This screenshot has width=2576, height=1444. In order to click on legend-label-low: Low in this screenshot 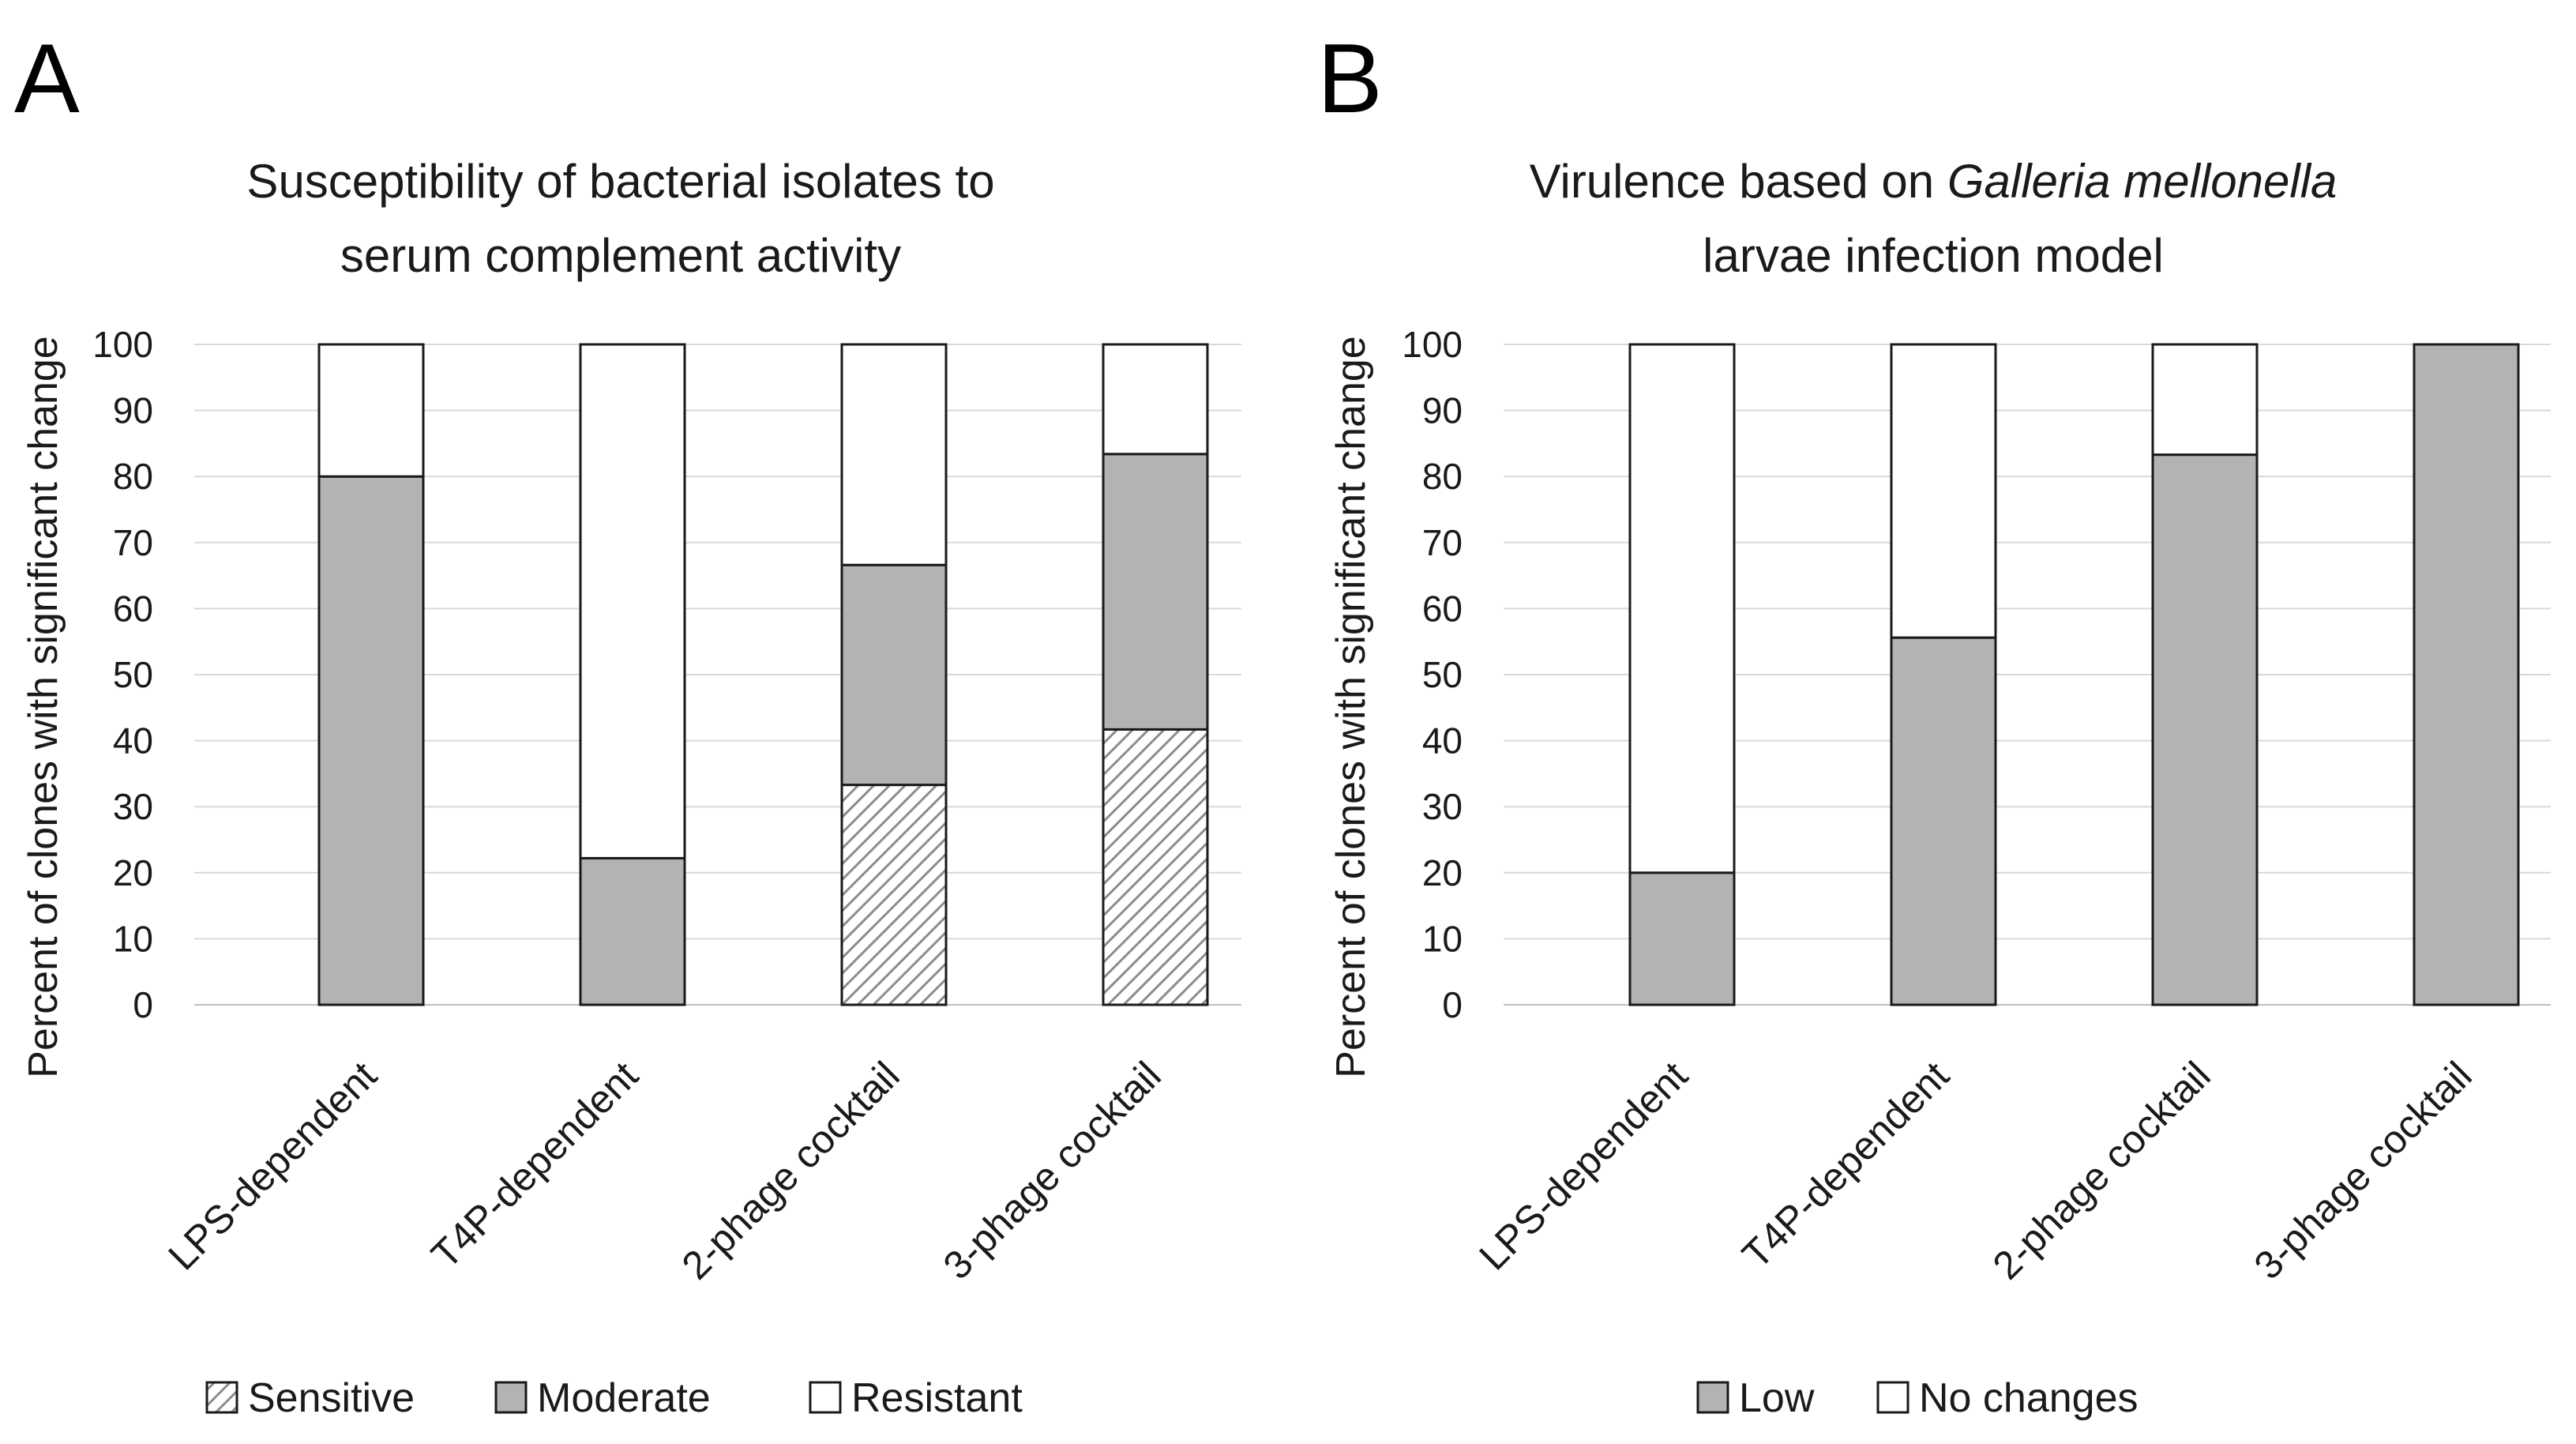, I will do `click(1777, 1398)`.